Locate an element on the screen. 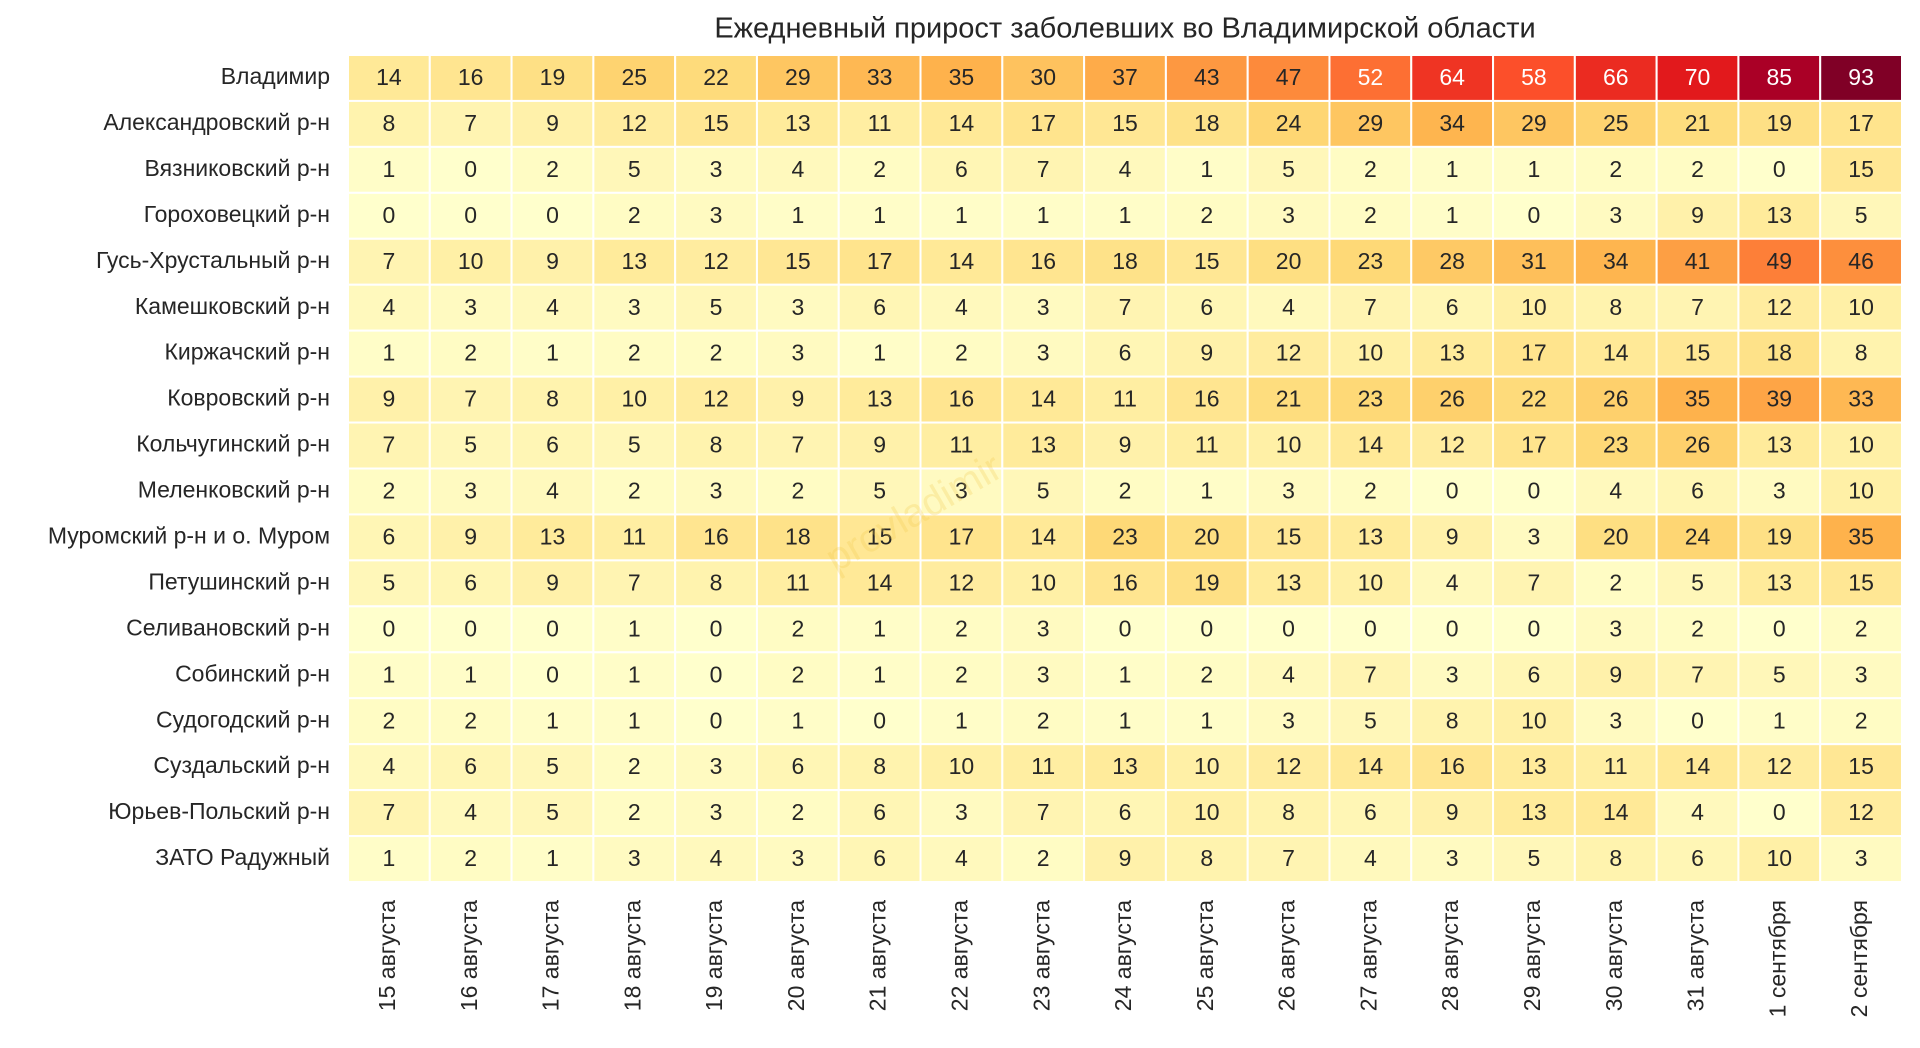 This screenshot has height=1048, width=1920. cell-label: 11 is located at coordinates (1616, 766).